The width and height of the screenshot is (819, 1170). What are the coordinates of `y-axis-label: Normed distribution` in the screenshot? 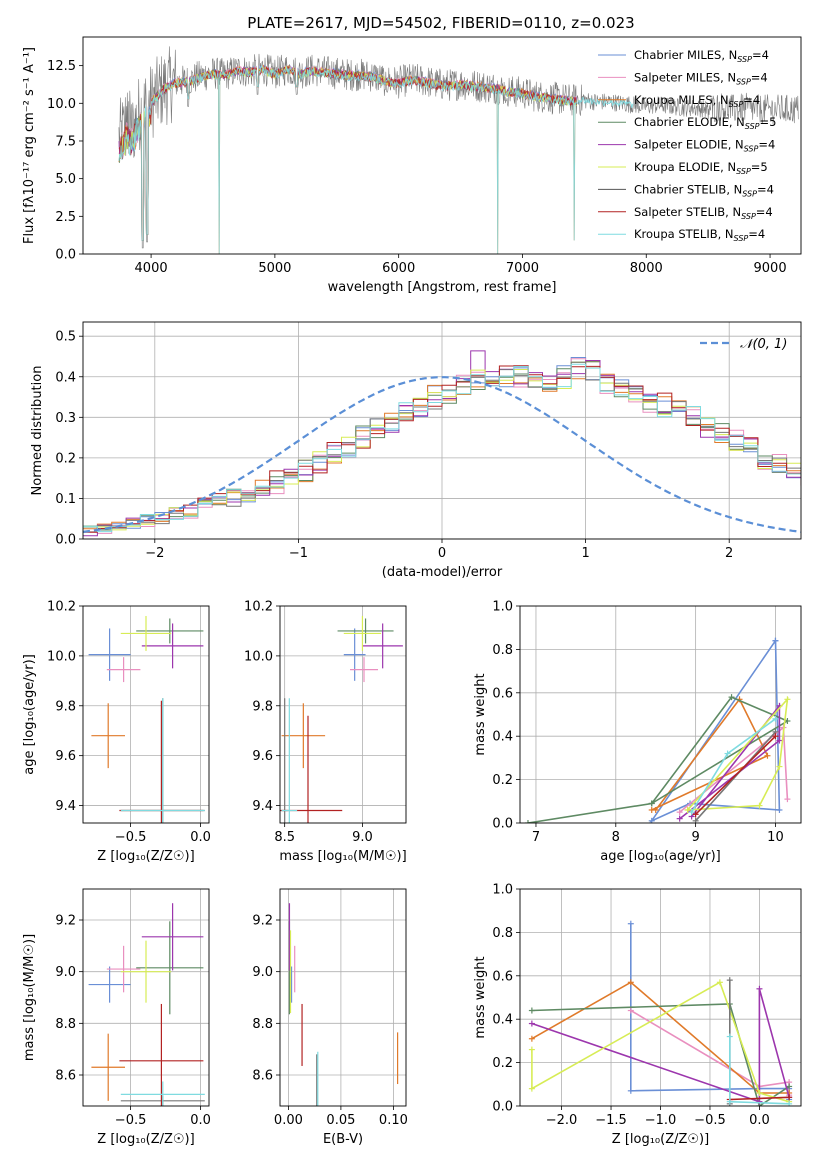 It's located at (37, 431).